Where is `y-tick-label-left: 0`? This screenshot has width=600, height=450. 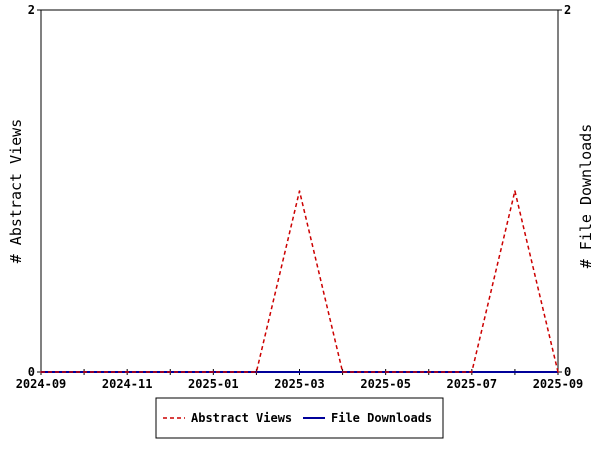 y-tick-label-left: 0 is located at coordinates (31, 372).